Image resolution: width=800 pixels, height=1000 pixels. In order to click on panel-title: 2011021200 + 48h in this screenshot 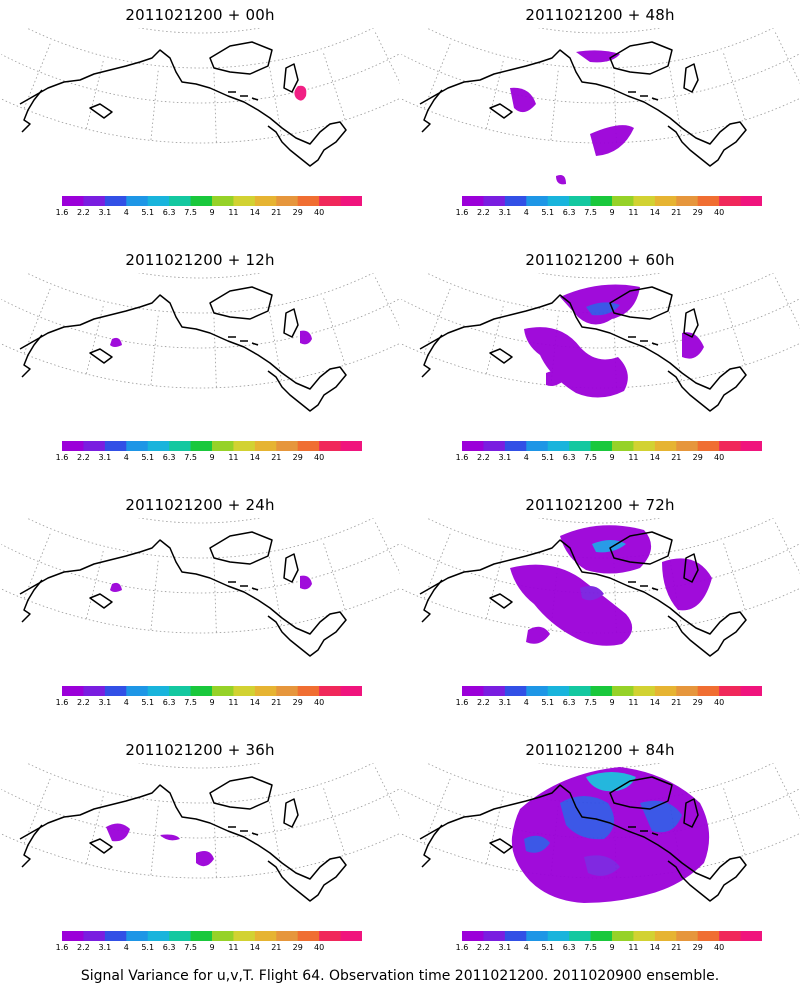, I will do `click(600, 15)`.